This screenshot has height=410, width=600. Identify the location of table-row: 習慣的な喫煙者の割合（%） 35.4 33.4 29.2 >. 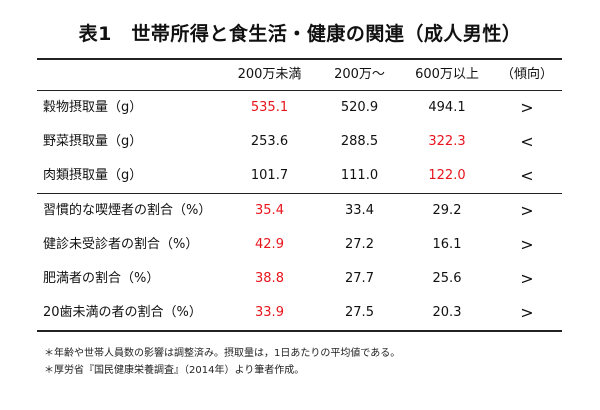
(299, 210).